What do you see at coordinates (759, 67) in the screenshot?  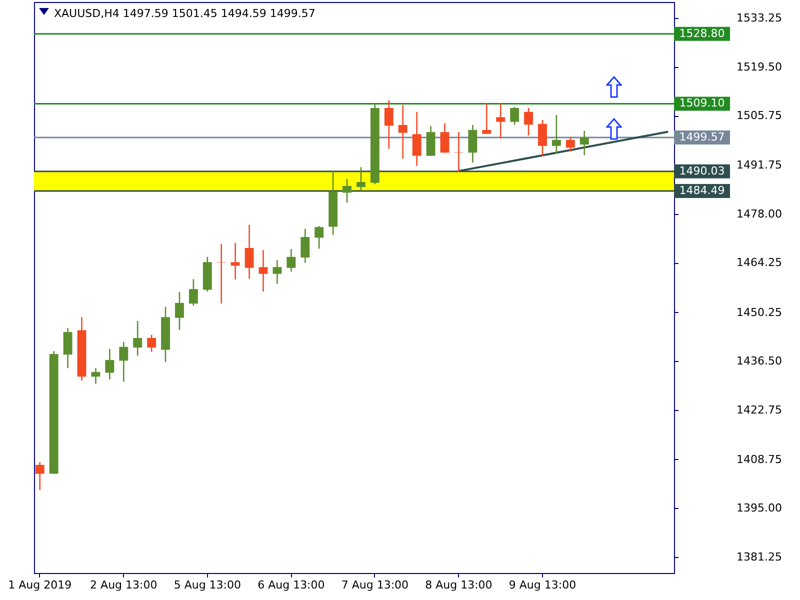 I see `y-tick-label: 1519.50` at bounding box center [759, 67].